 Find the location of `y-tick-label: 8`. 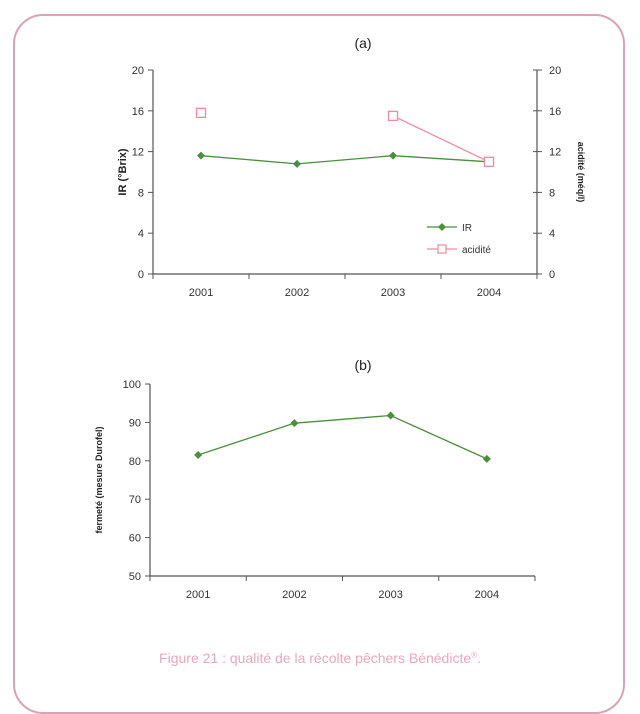

y-tick-label: 8 is located at coordinates (141, 193).